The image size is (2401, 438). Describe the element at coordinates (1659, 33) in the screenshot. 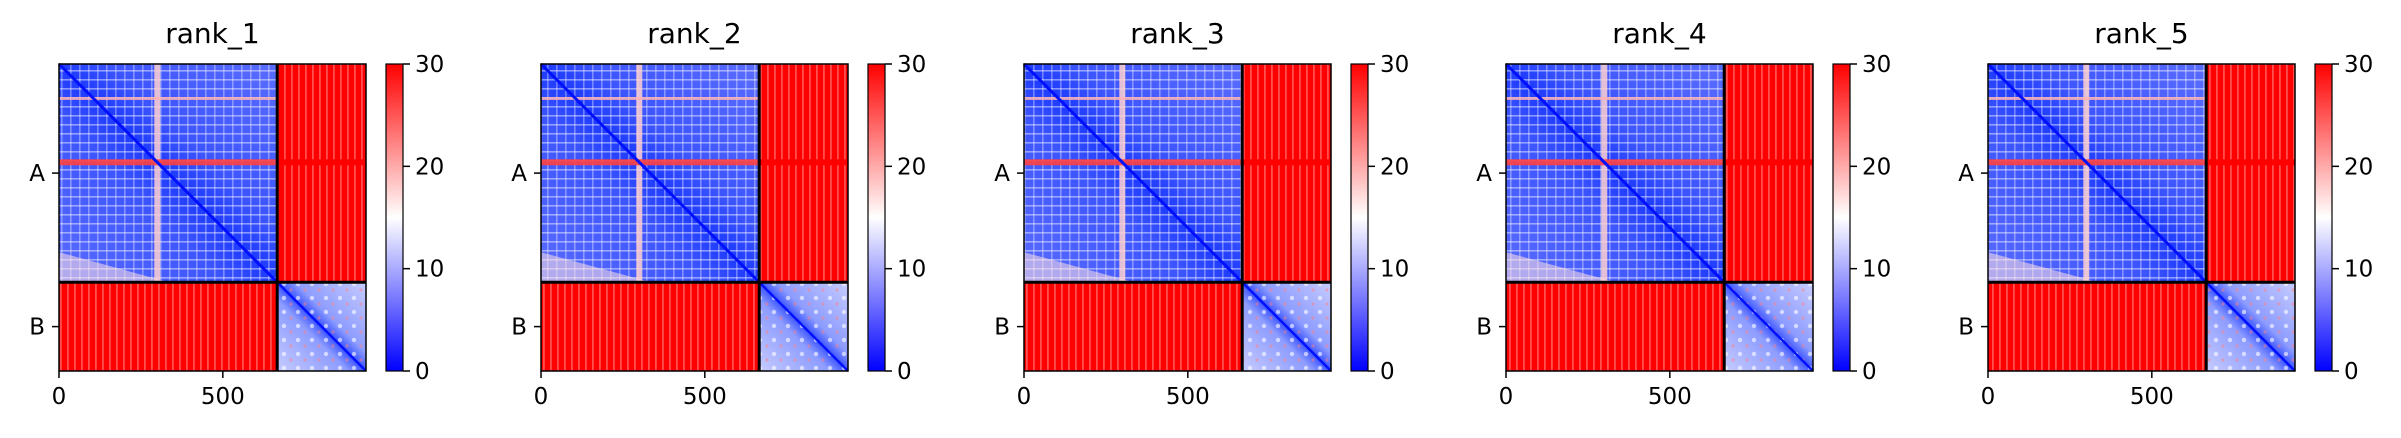

I see `panel-title: rank_4` at that location.